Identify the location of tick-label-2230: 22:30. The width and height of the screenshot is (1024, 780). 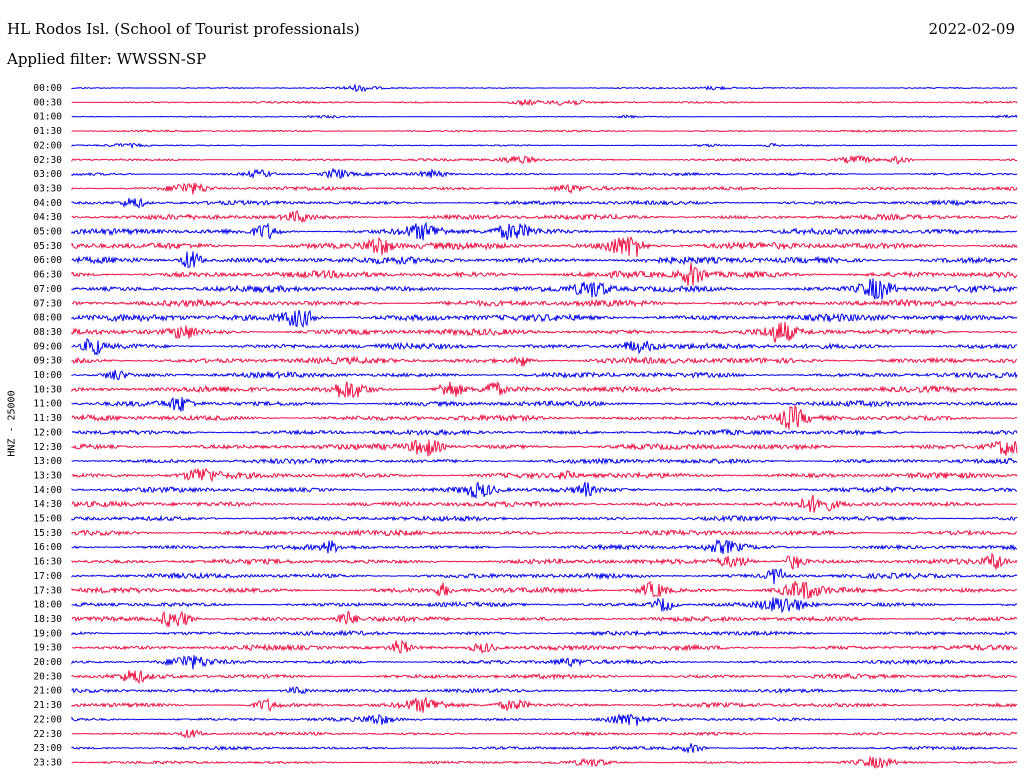
(47, 734).